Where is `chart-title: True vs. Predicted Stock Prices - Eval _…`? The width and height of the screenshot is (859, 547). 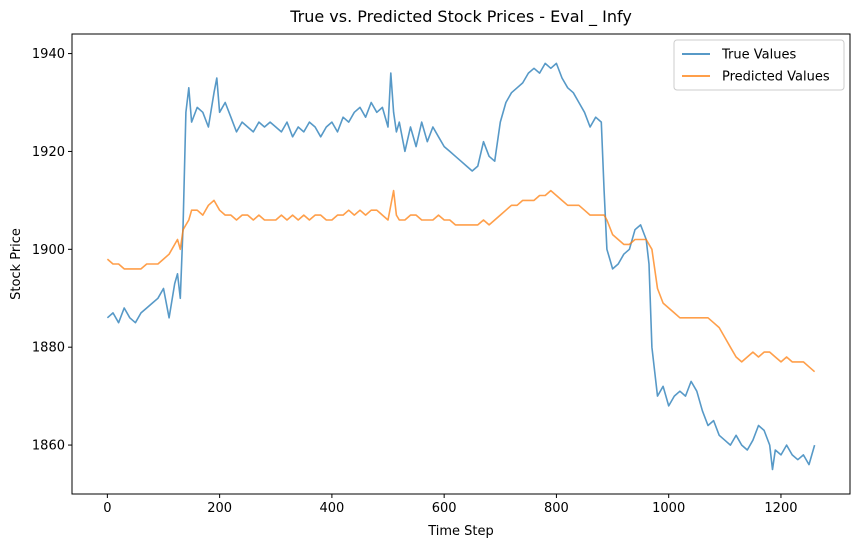 chart-title: True vs. Predicted Stock Prices - Eval _… is located at coordinates (460, 17).